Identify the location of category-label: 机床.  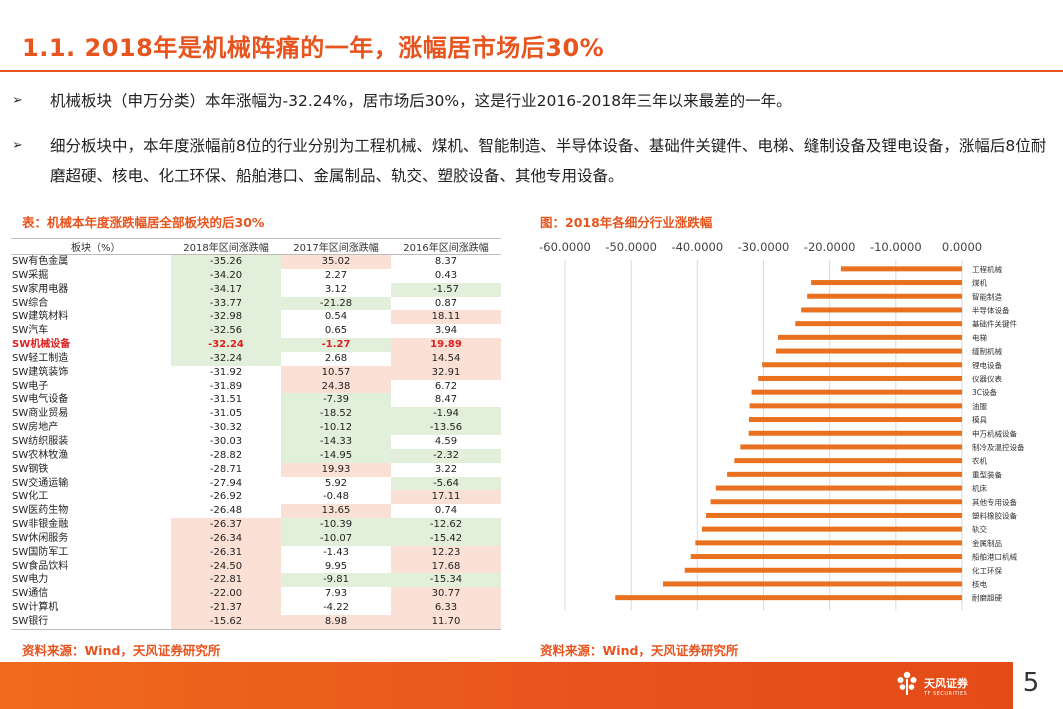
(979, 488).